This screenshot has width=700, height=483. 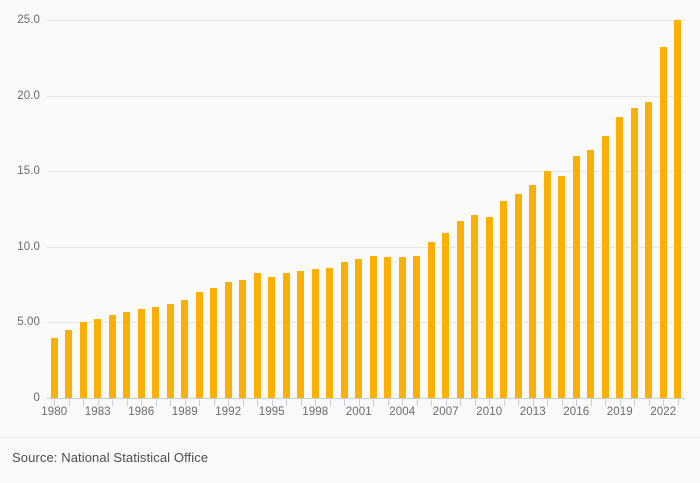 I want to click on x-axis-tick-label: 1995, so click(x=271, y=412).